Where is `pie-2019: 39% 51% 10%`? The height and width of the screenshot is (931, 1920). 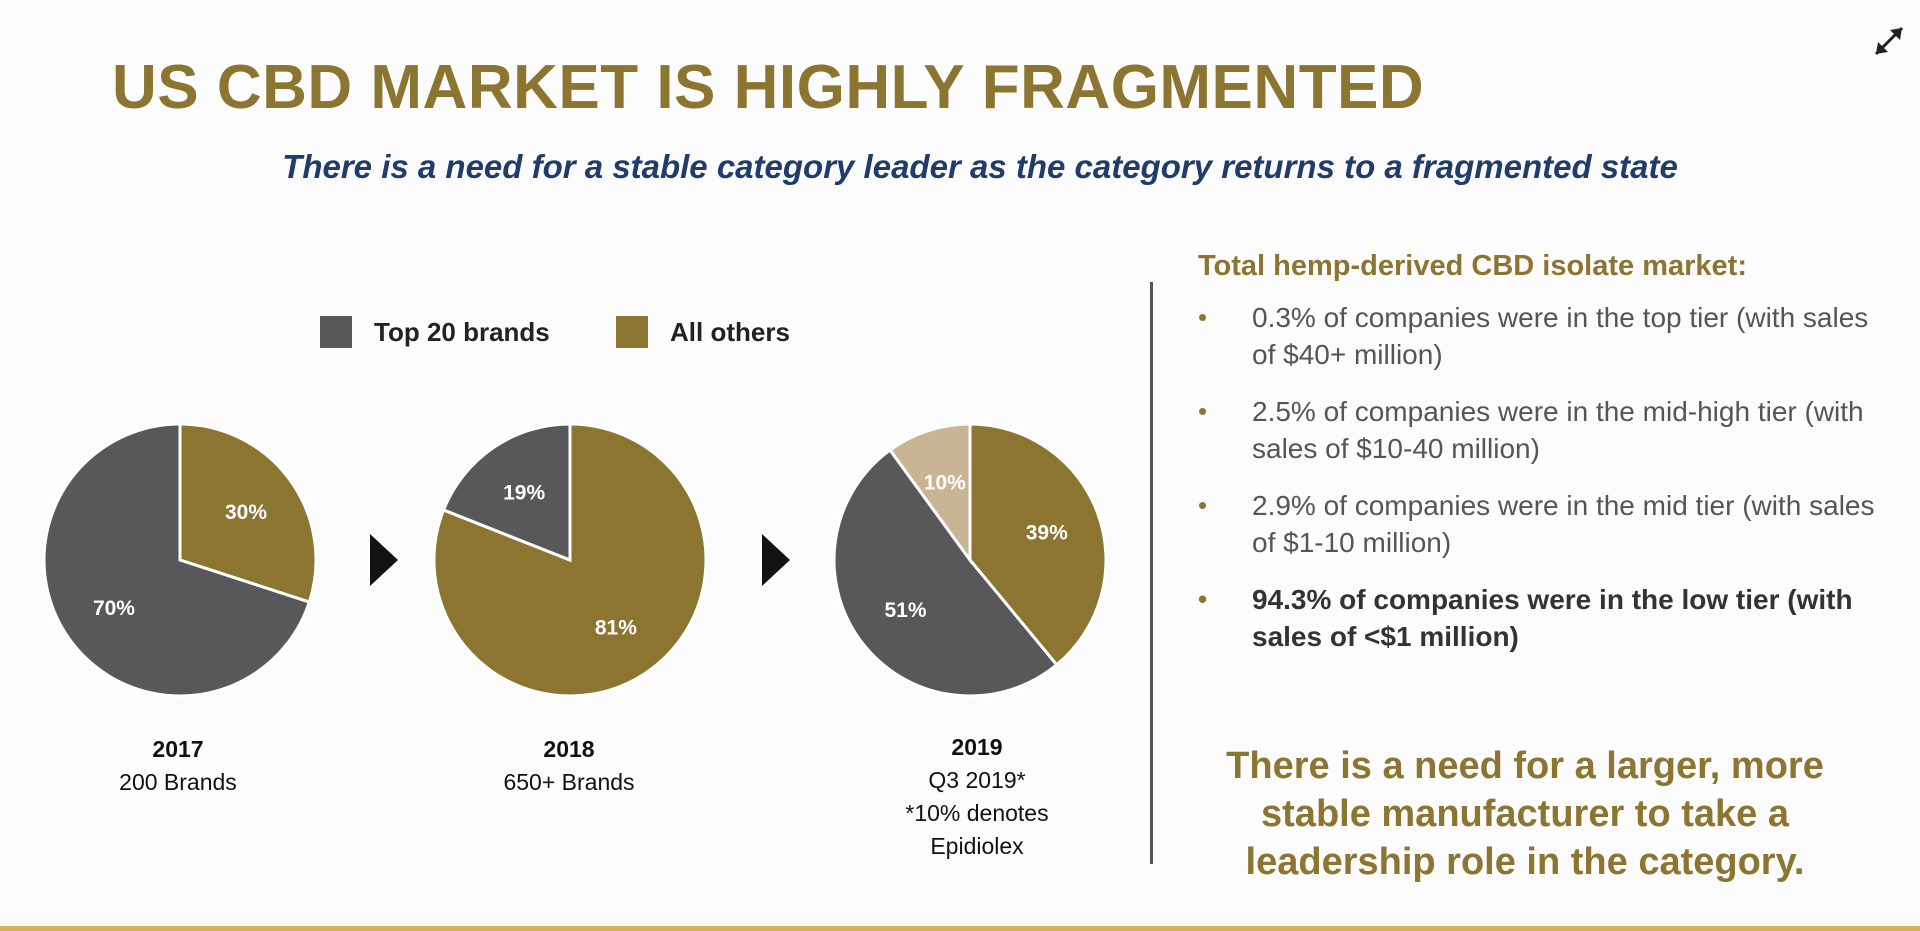 pie-2019: 39% 51% 10% is located at coordinates (970, 560).